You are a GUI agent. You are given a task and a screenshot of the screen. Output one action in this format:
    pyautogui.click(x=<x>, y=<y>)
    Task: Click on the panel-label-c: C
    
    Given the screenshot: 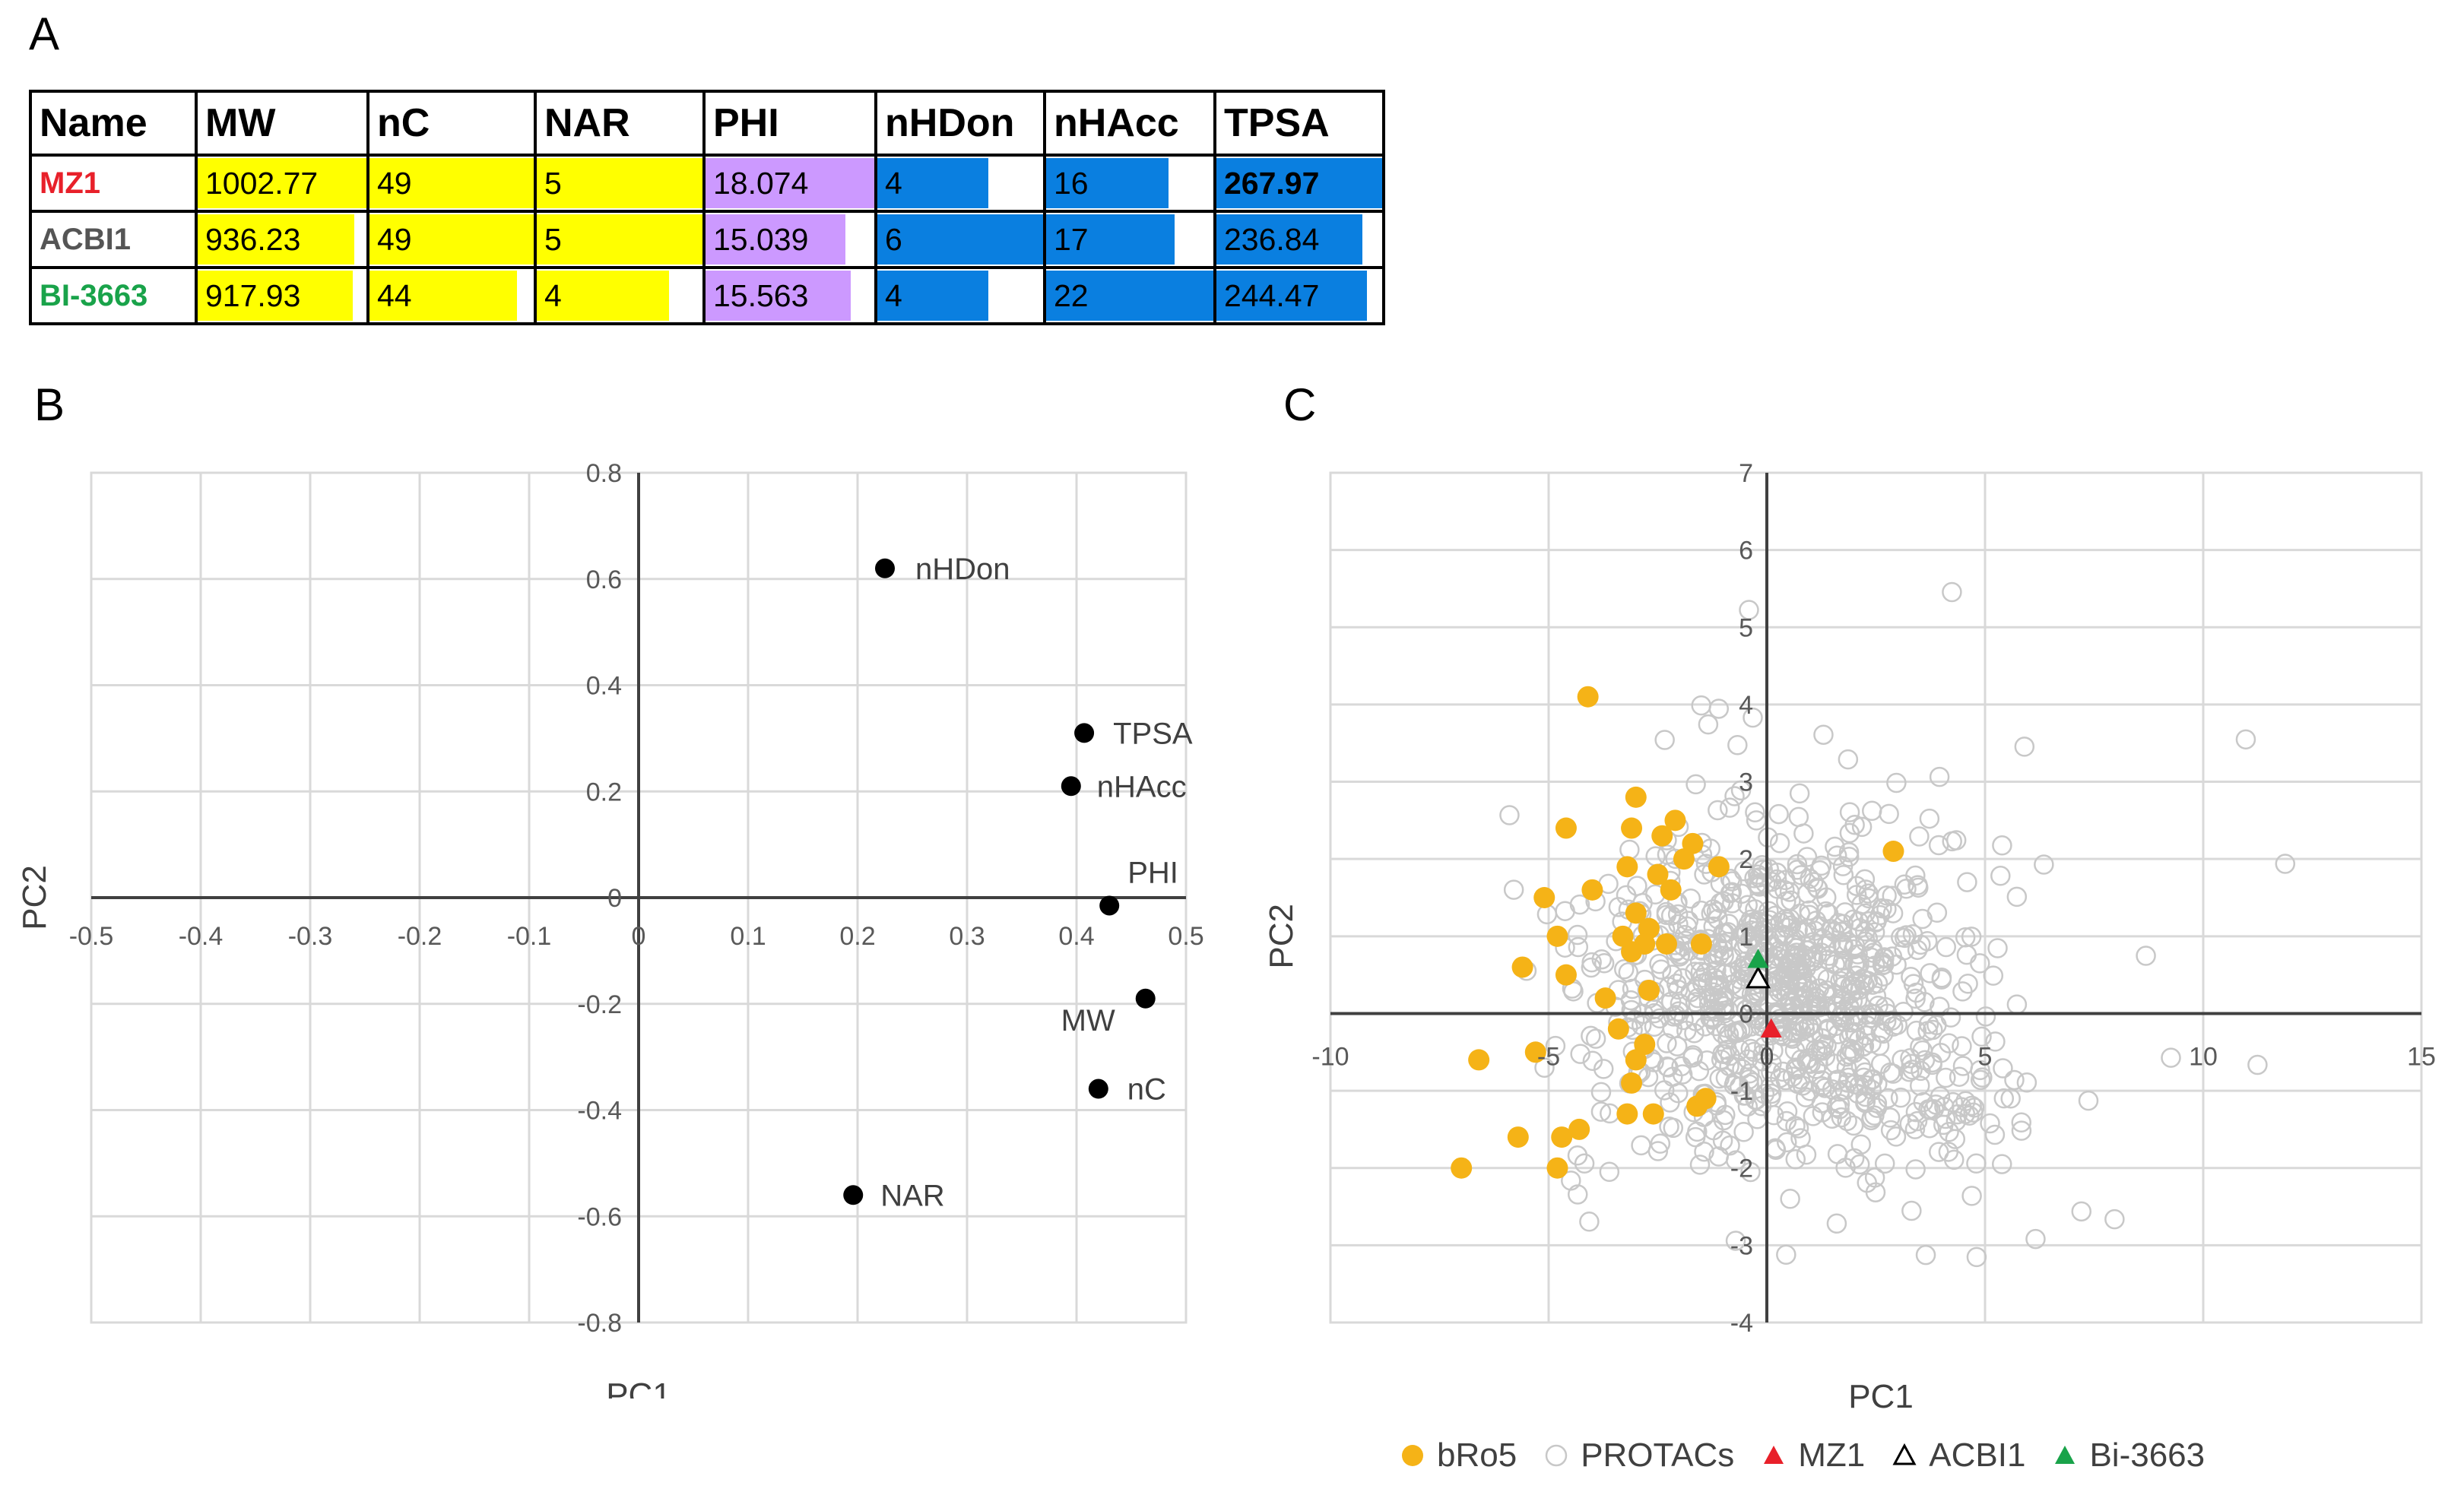 What is the action you would take?
    pyautogui.click(x=1300, y=404)
    